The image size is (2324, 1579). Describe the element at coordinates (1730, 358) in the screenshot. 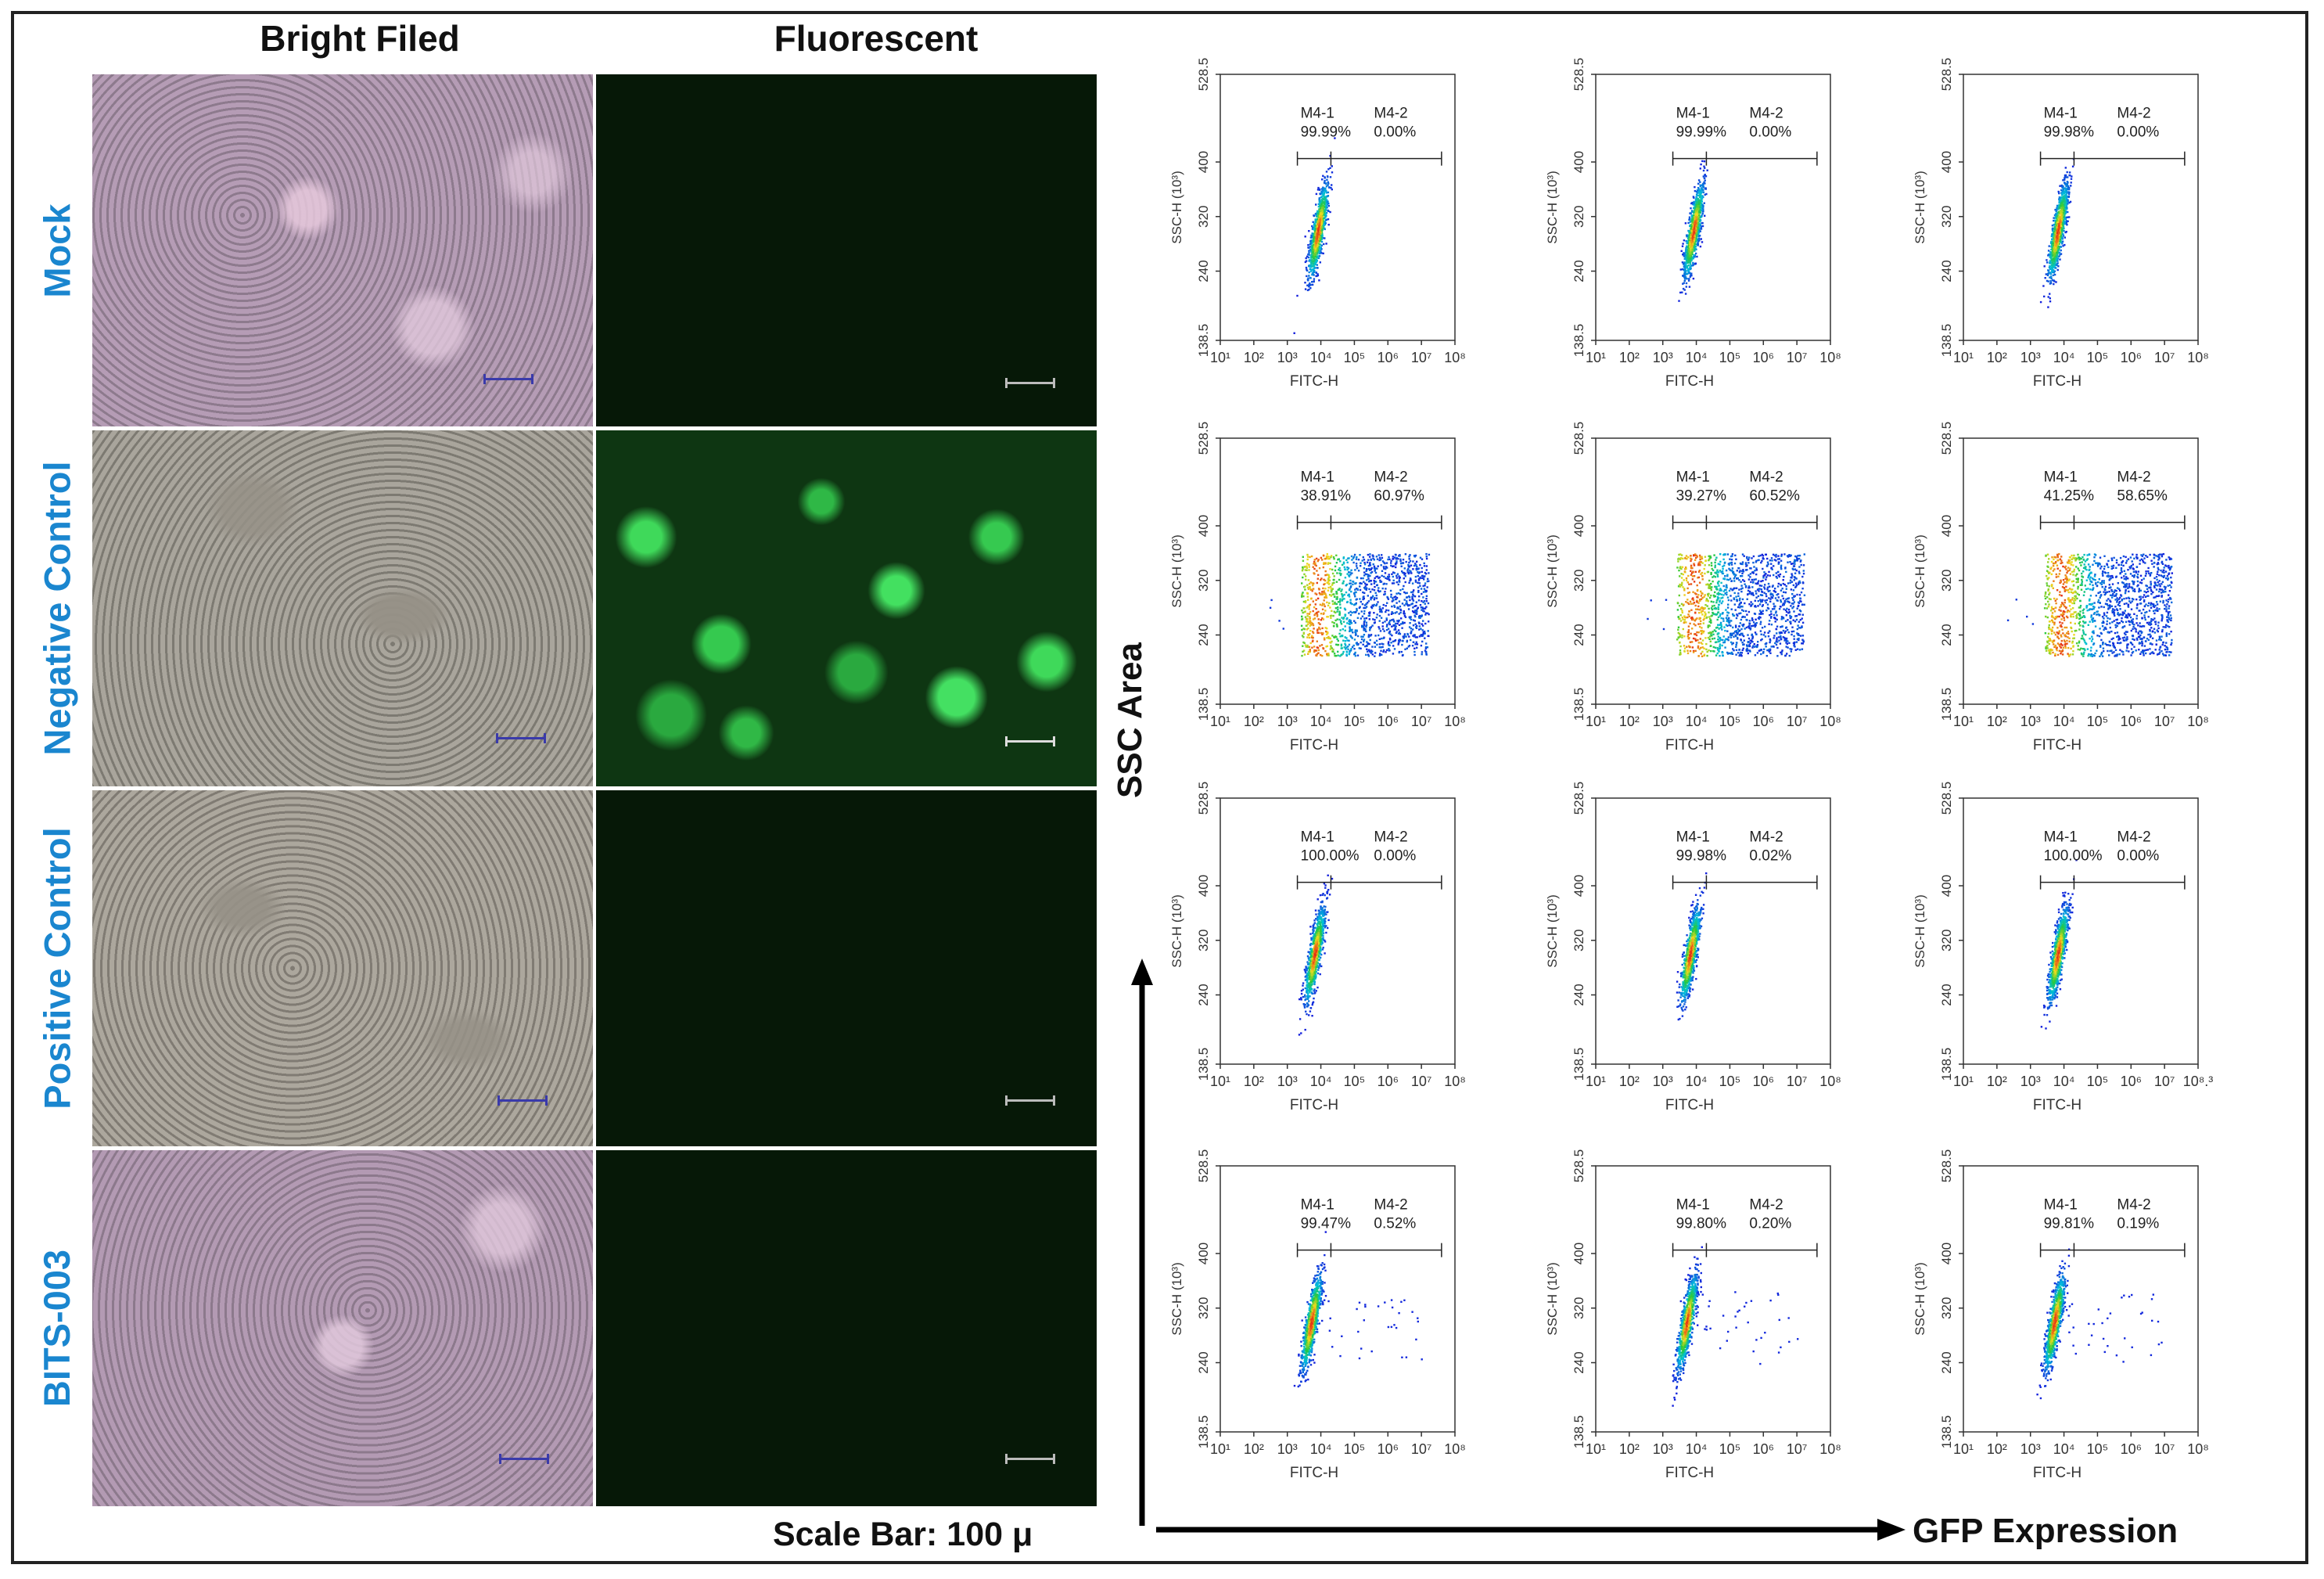

I see `x-tick-label: 10⁵` at that location.